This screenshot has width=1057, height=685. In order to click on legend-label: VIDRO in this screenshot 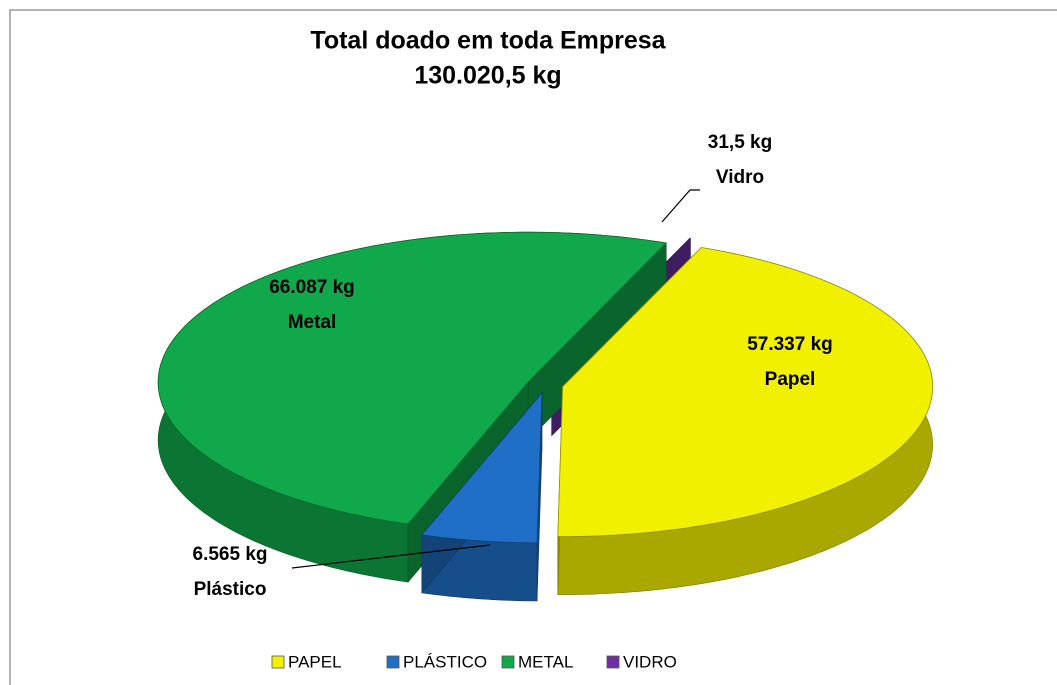, I will do `click(650, 661)`.